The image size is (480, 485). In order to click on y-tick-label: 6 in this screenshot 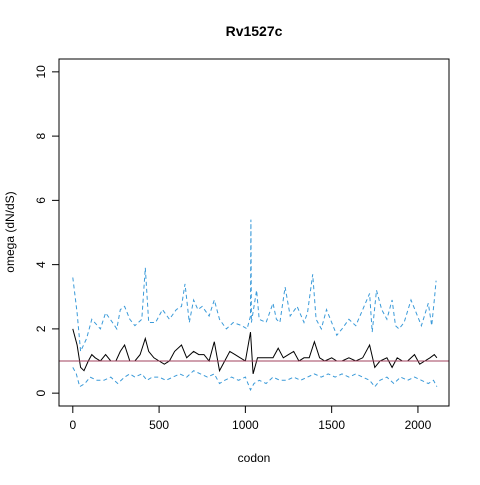, I will do `click(41, 200)`.